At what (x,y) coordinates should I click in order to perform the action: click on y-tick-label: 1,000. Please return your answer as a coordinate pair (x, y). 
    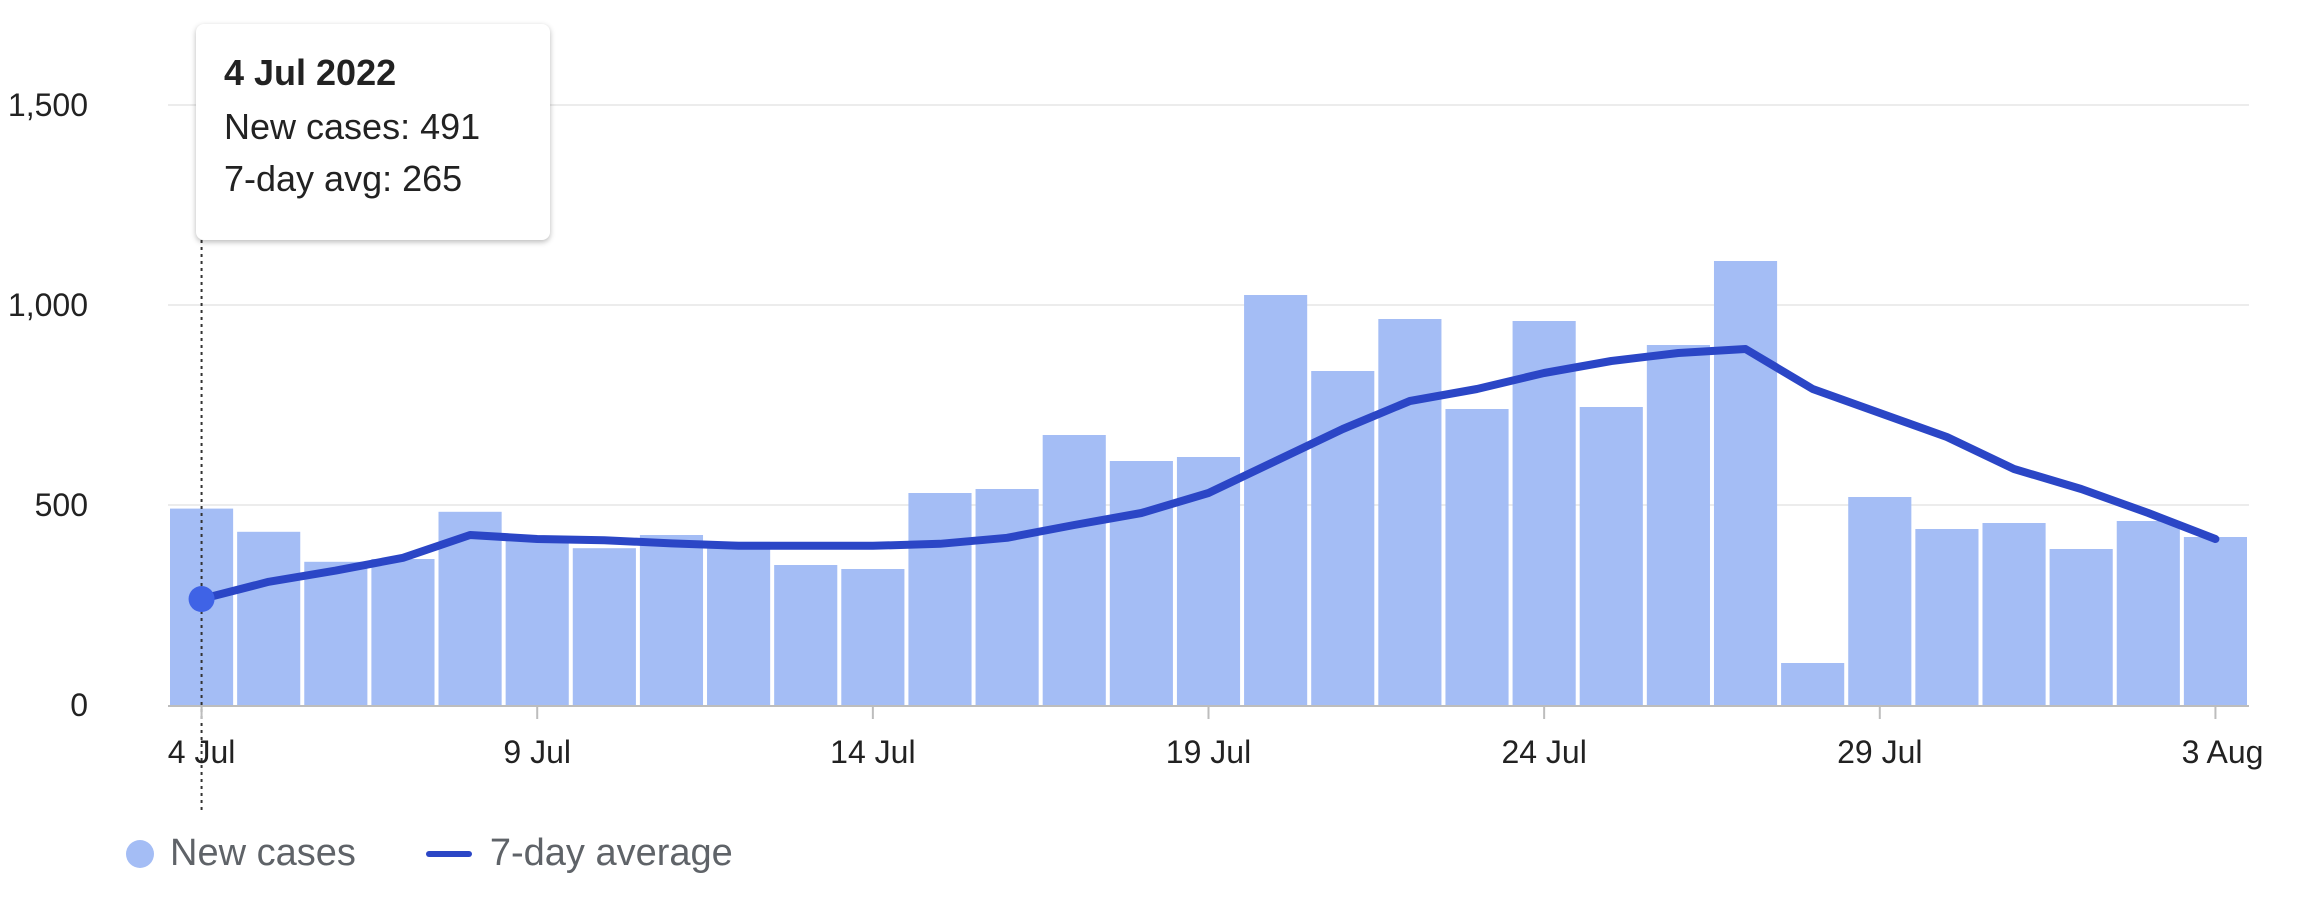
    Looking at the image, I should click on (48, 305).